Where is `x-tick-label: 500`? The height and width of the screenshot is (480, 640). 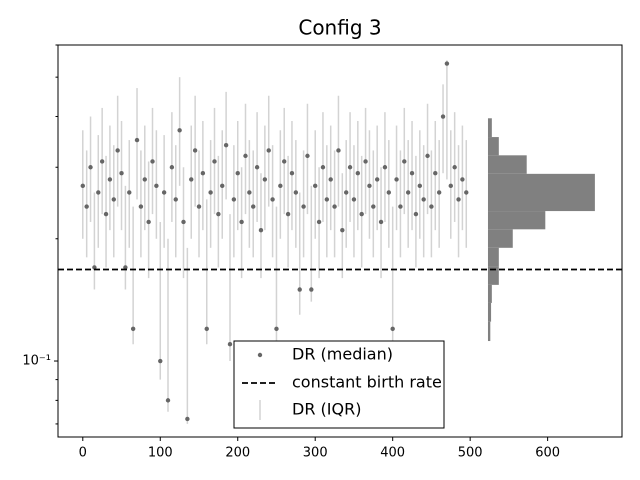
x-tick-label: 500 is located at coordinates (470, 453).